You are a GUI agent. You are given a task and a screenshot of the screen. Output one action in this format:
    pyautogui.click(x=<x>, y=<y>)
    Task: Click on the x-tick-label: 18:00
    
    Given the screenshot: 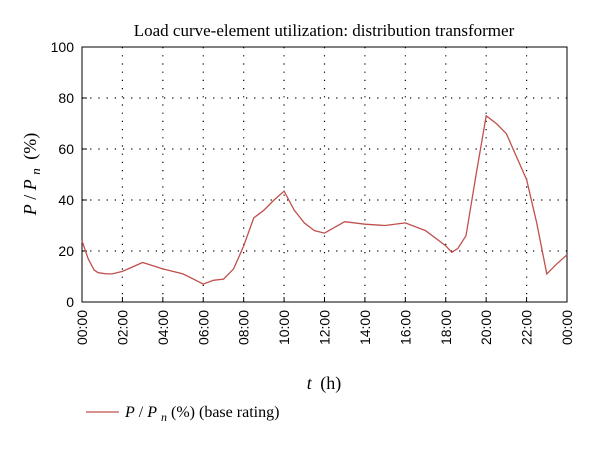 What is the action you would take?
    pyautogui.click(x=446, y=327)
    